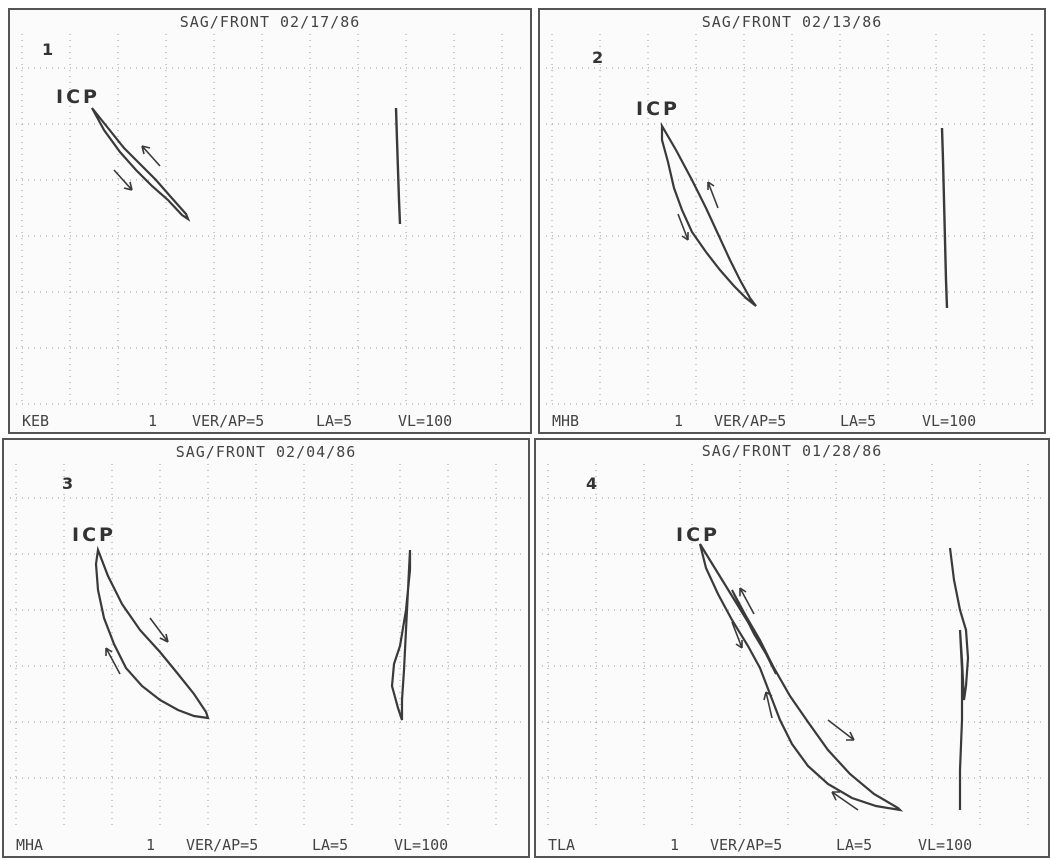 This screenshot has height=860, width=1052. I want to click on panel-number: 1, so click(48, 49).